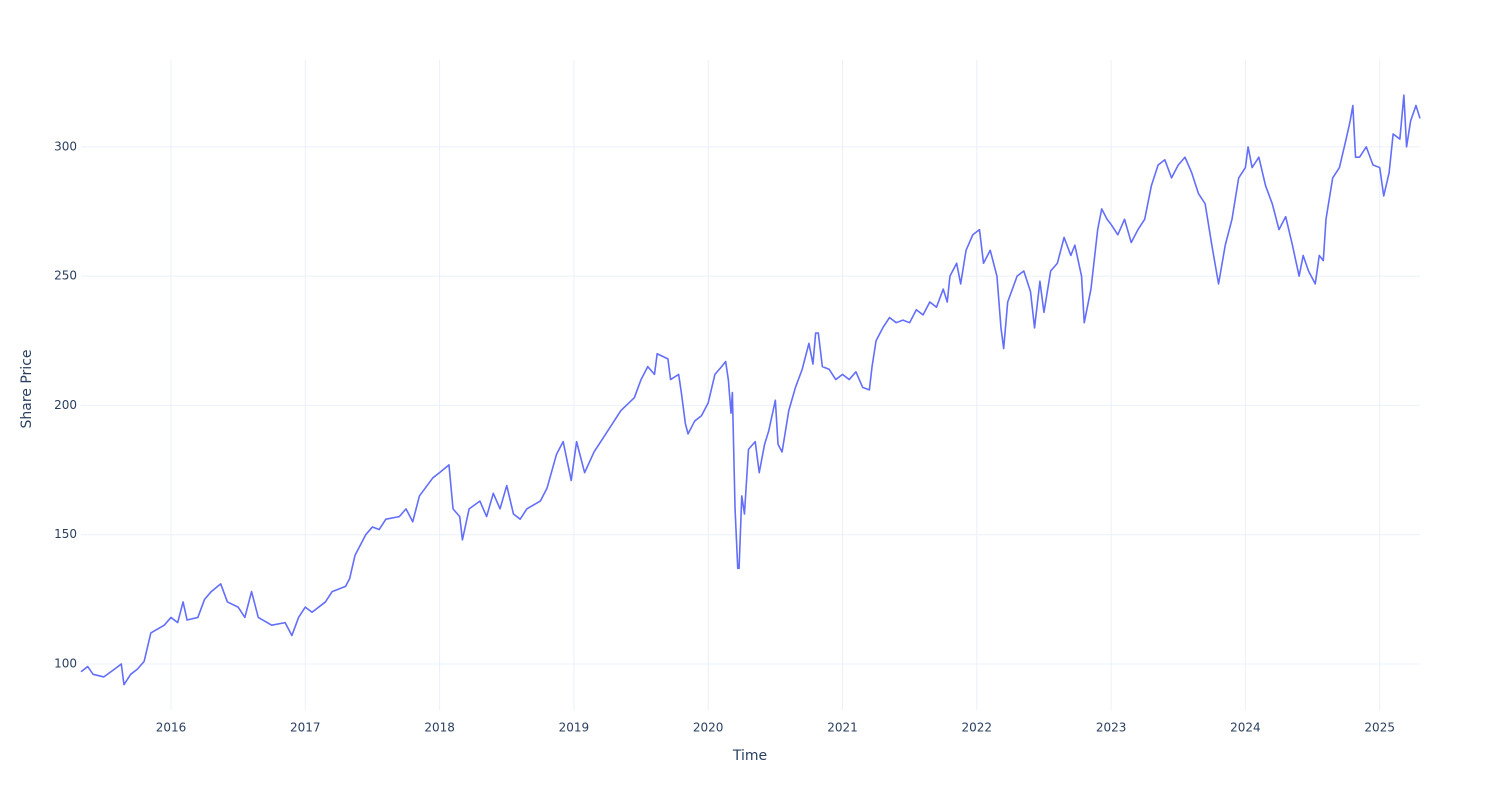 This screenshot has height=800, width=1500. What do you see at coordinates (27, 388) in the screenshot?
I see `y-axis-title: Share Price` at bounding box center [27, 388].